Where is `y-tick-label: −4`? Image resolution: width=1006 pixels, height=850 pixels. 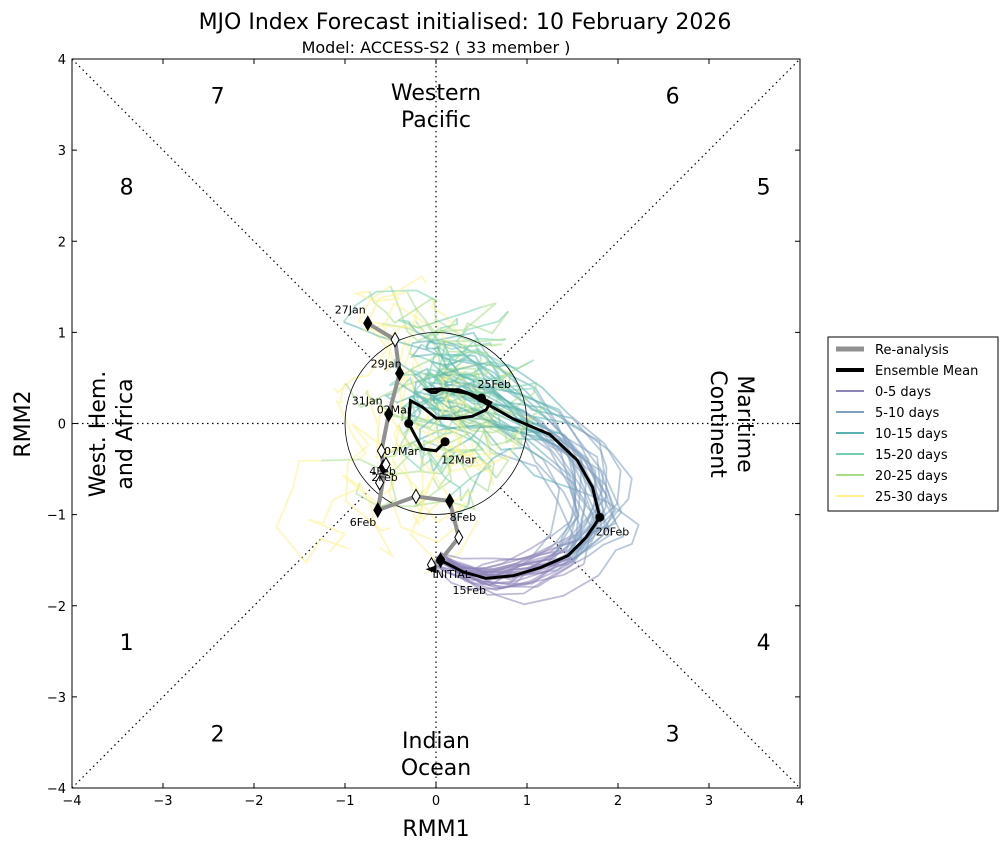 y-tick-label: −4 is located at coordinates (56, 789).